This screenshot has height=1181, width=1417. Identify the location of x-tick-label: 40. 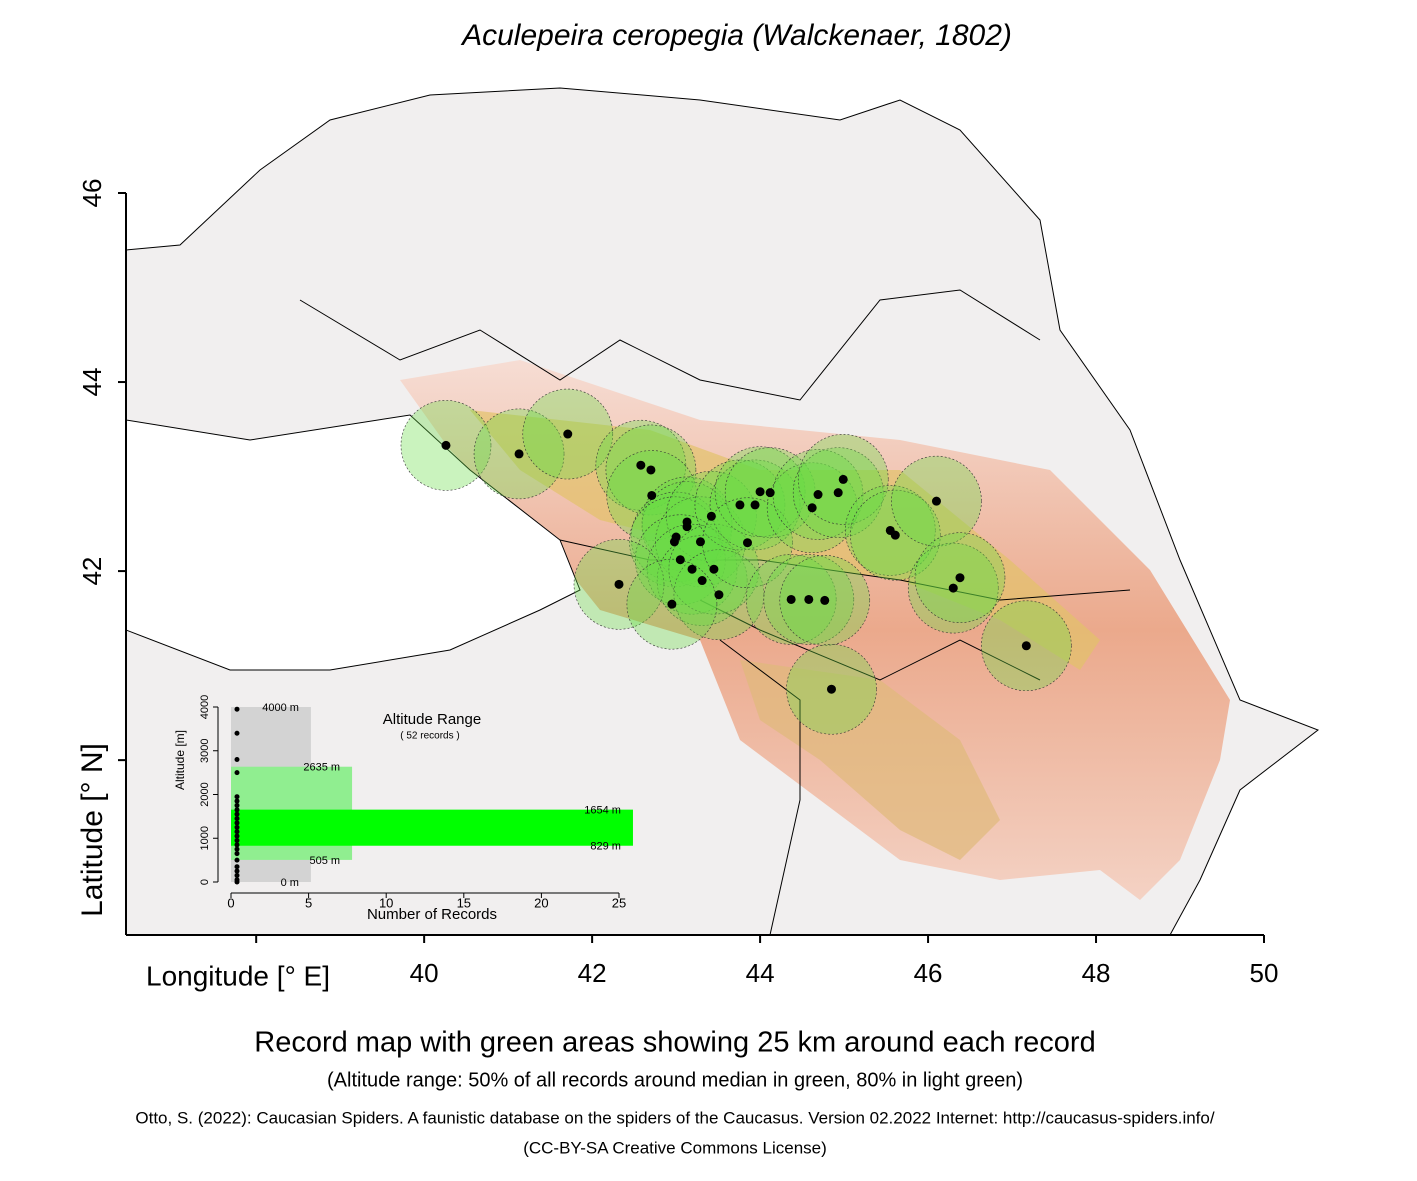
(424, 973).